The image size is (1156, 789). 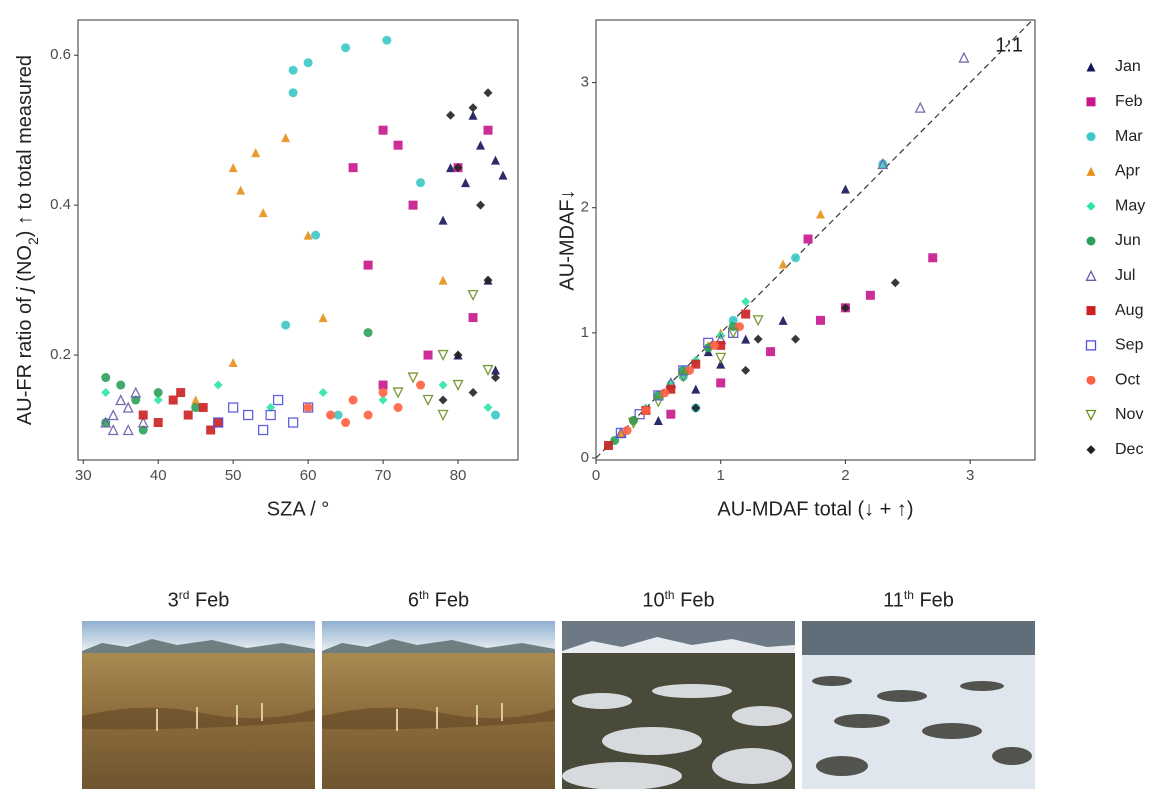 What do you see at coordinates (1127, 379) in the screenshot?
I see `legend-label: Oct` at bounding box center [1127, 379].